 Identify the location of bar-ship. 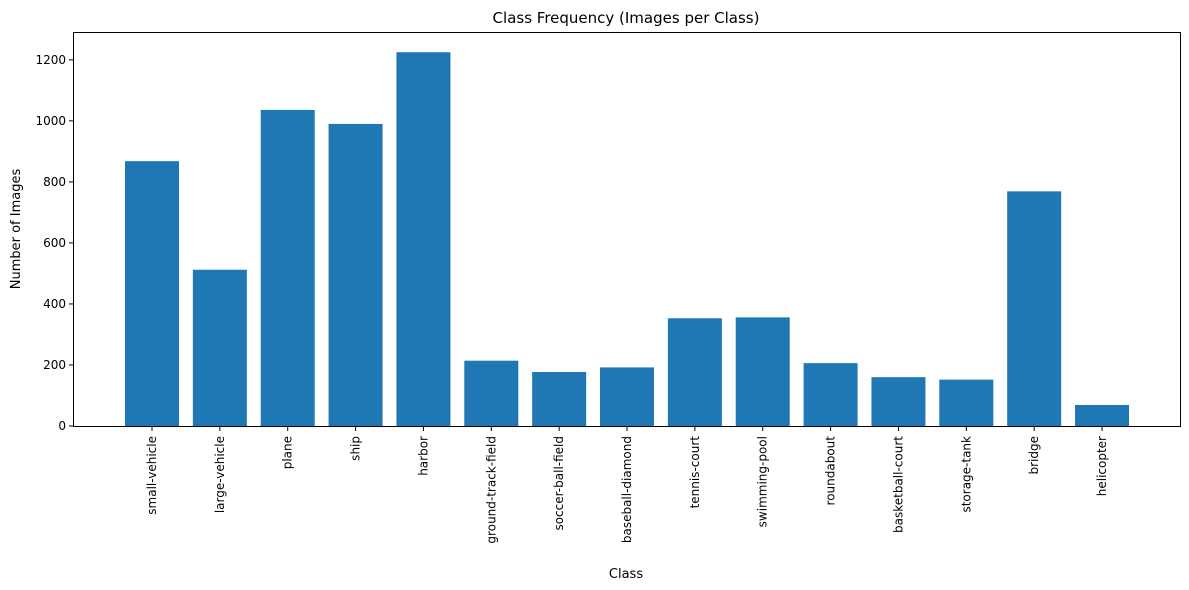
(355, 275).